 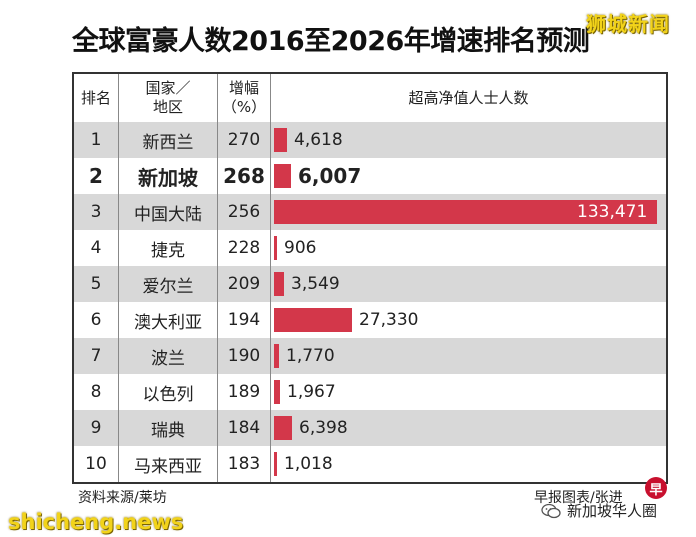 What do you see at coordinates (95, 97) in the screenshot?
I see `header-rank: 排名` at bounding box center [95, 97].